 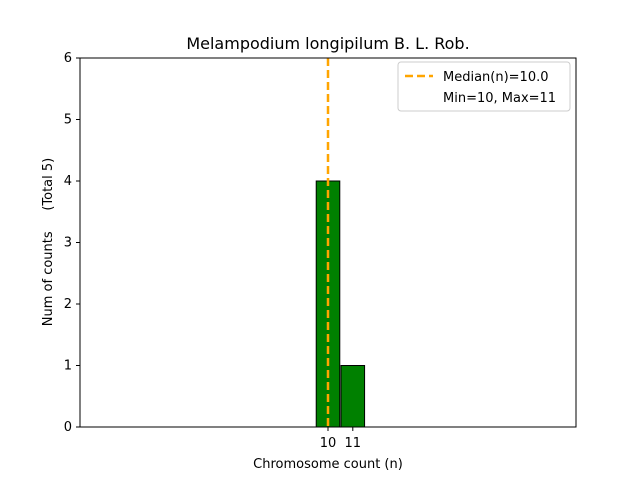 I want to click on y-tick-label: 4, so click(x=68, y=181).